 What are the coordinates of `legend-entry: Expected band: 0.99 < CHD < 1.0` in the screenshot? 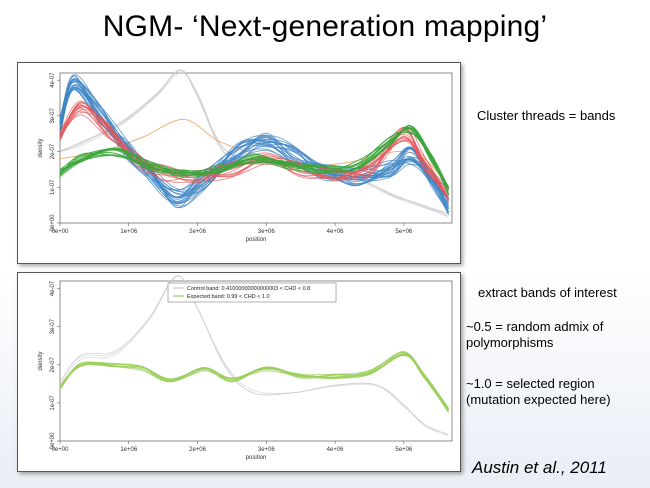 It's located at (228, 297).